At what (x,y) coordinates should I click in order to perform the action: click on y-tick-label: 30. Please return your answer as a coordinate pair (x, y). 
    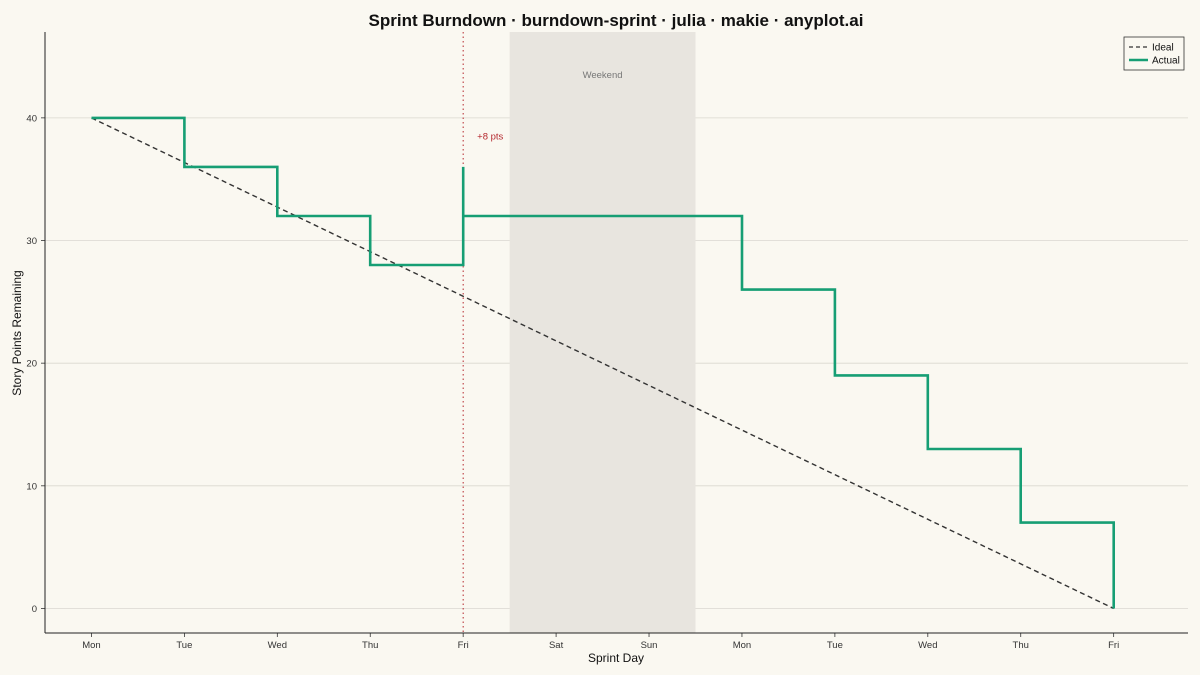
    Looking at the image, I should click on (31, 241).